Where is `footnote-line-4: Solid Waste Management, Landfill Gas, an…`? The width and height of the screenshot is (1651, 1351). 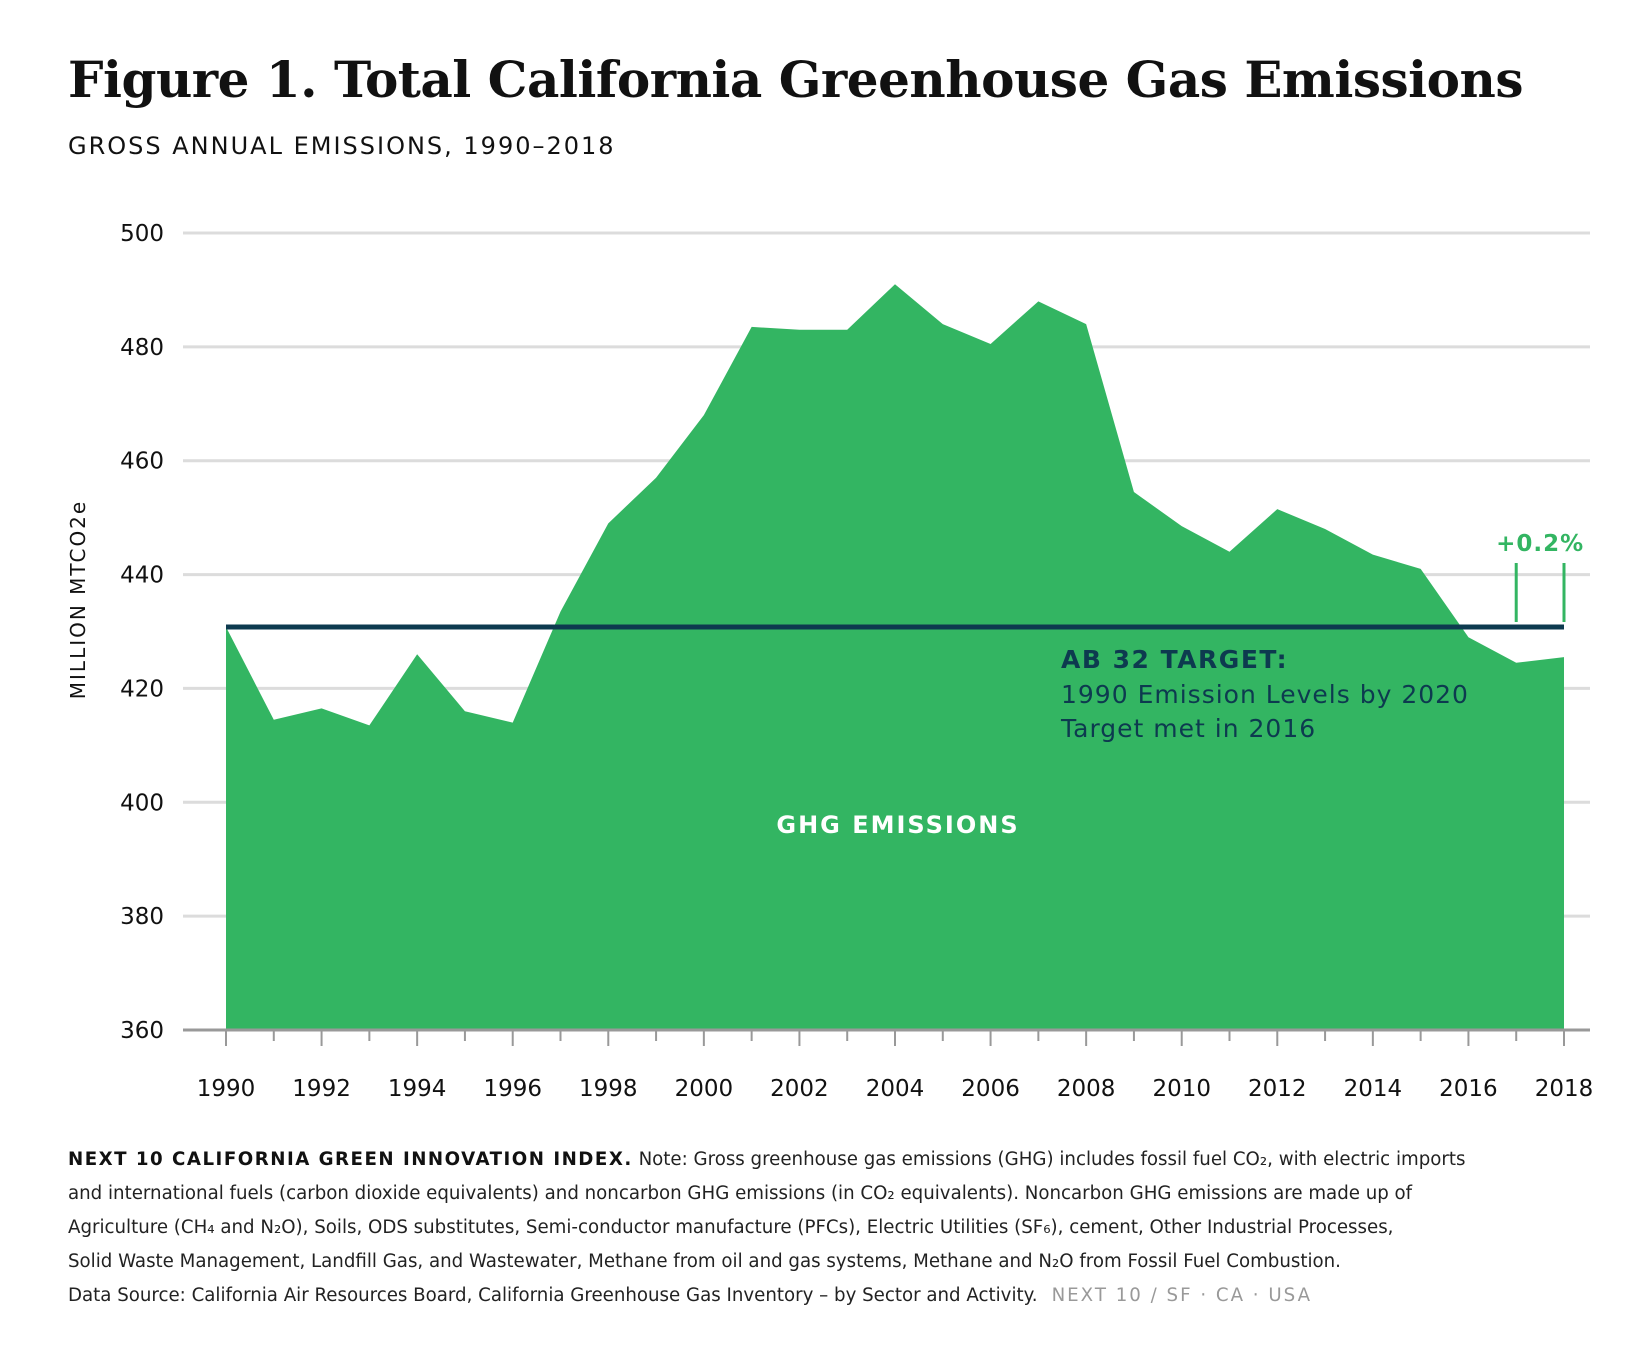 footnote-line-4: Solid Waste Management, Landfill Gas, an… is located at coordinates (704, 1261).